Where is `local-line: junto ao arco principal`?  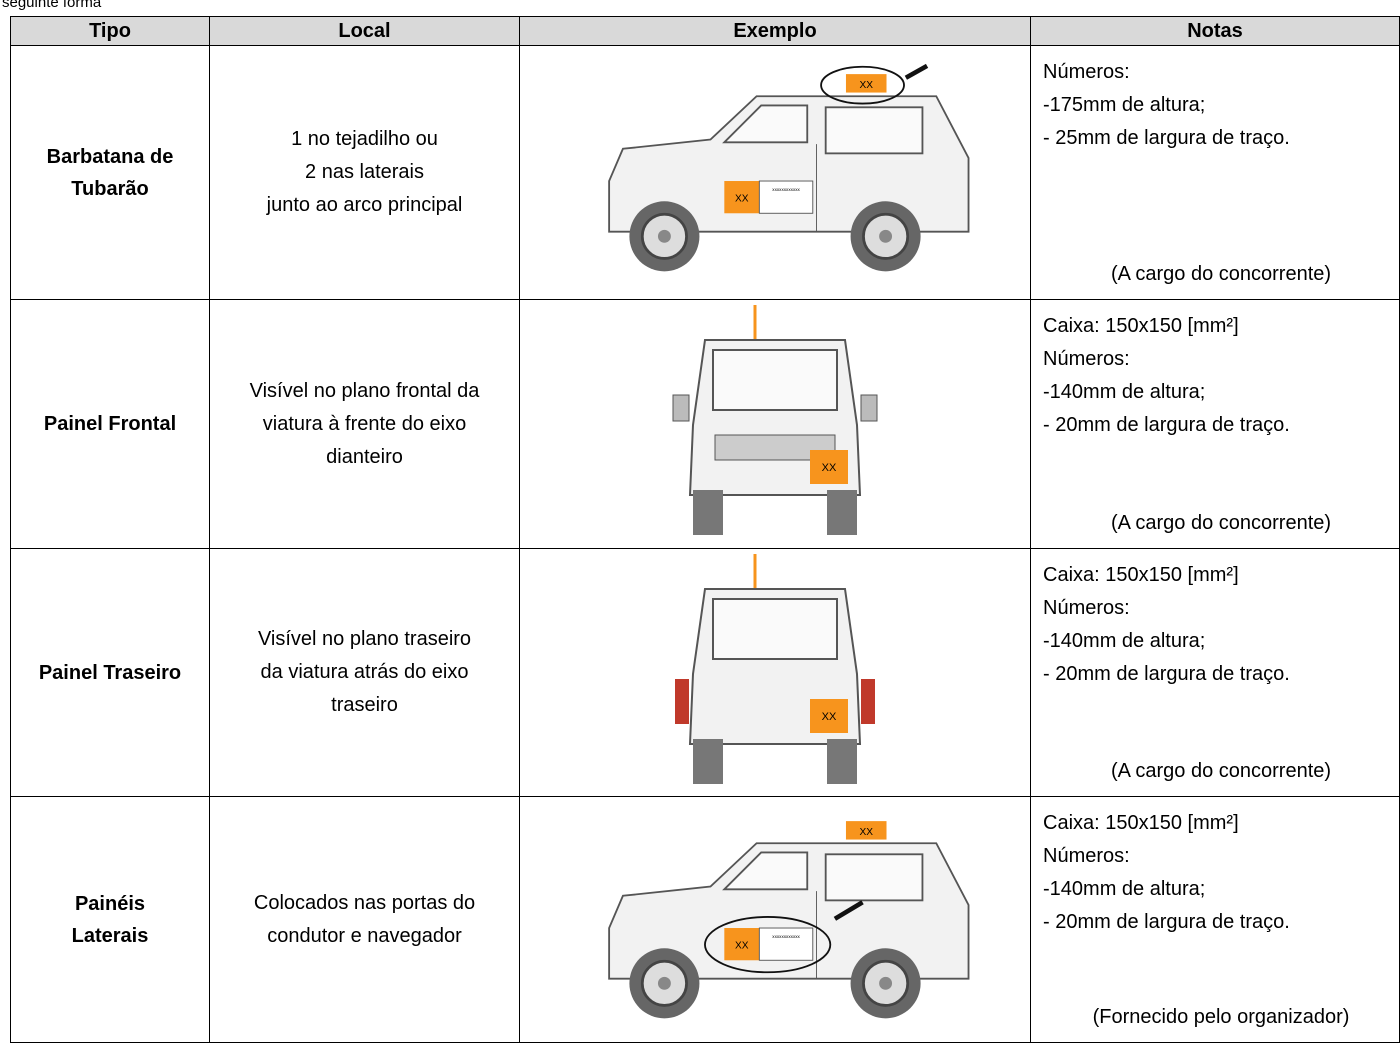
local-line: junto ao arco principal is located at coordinates (364, 205).